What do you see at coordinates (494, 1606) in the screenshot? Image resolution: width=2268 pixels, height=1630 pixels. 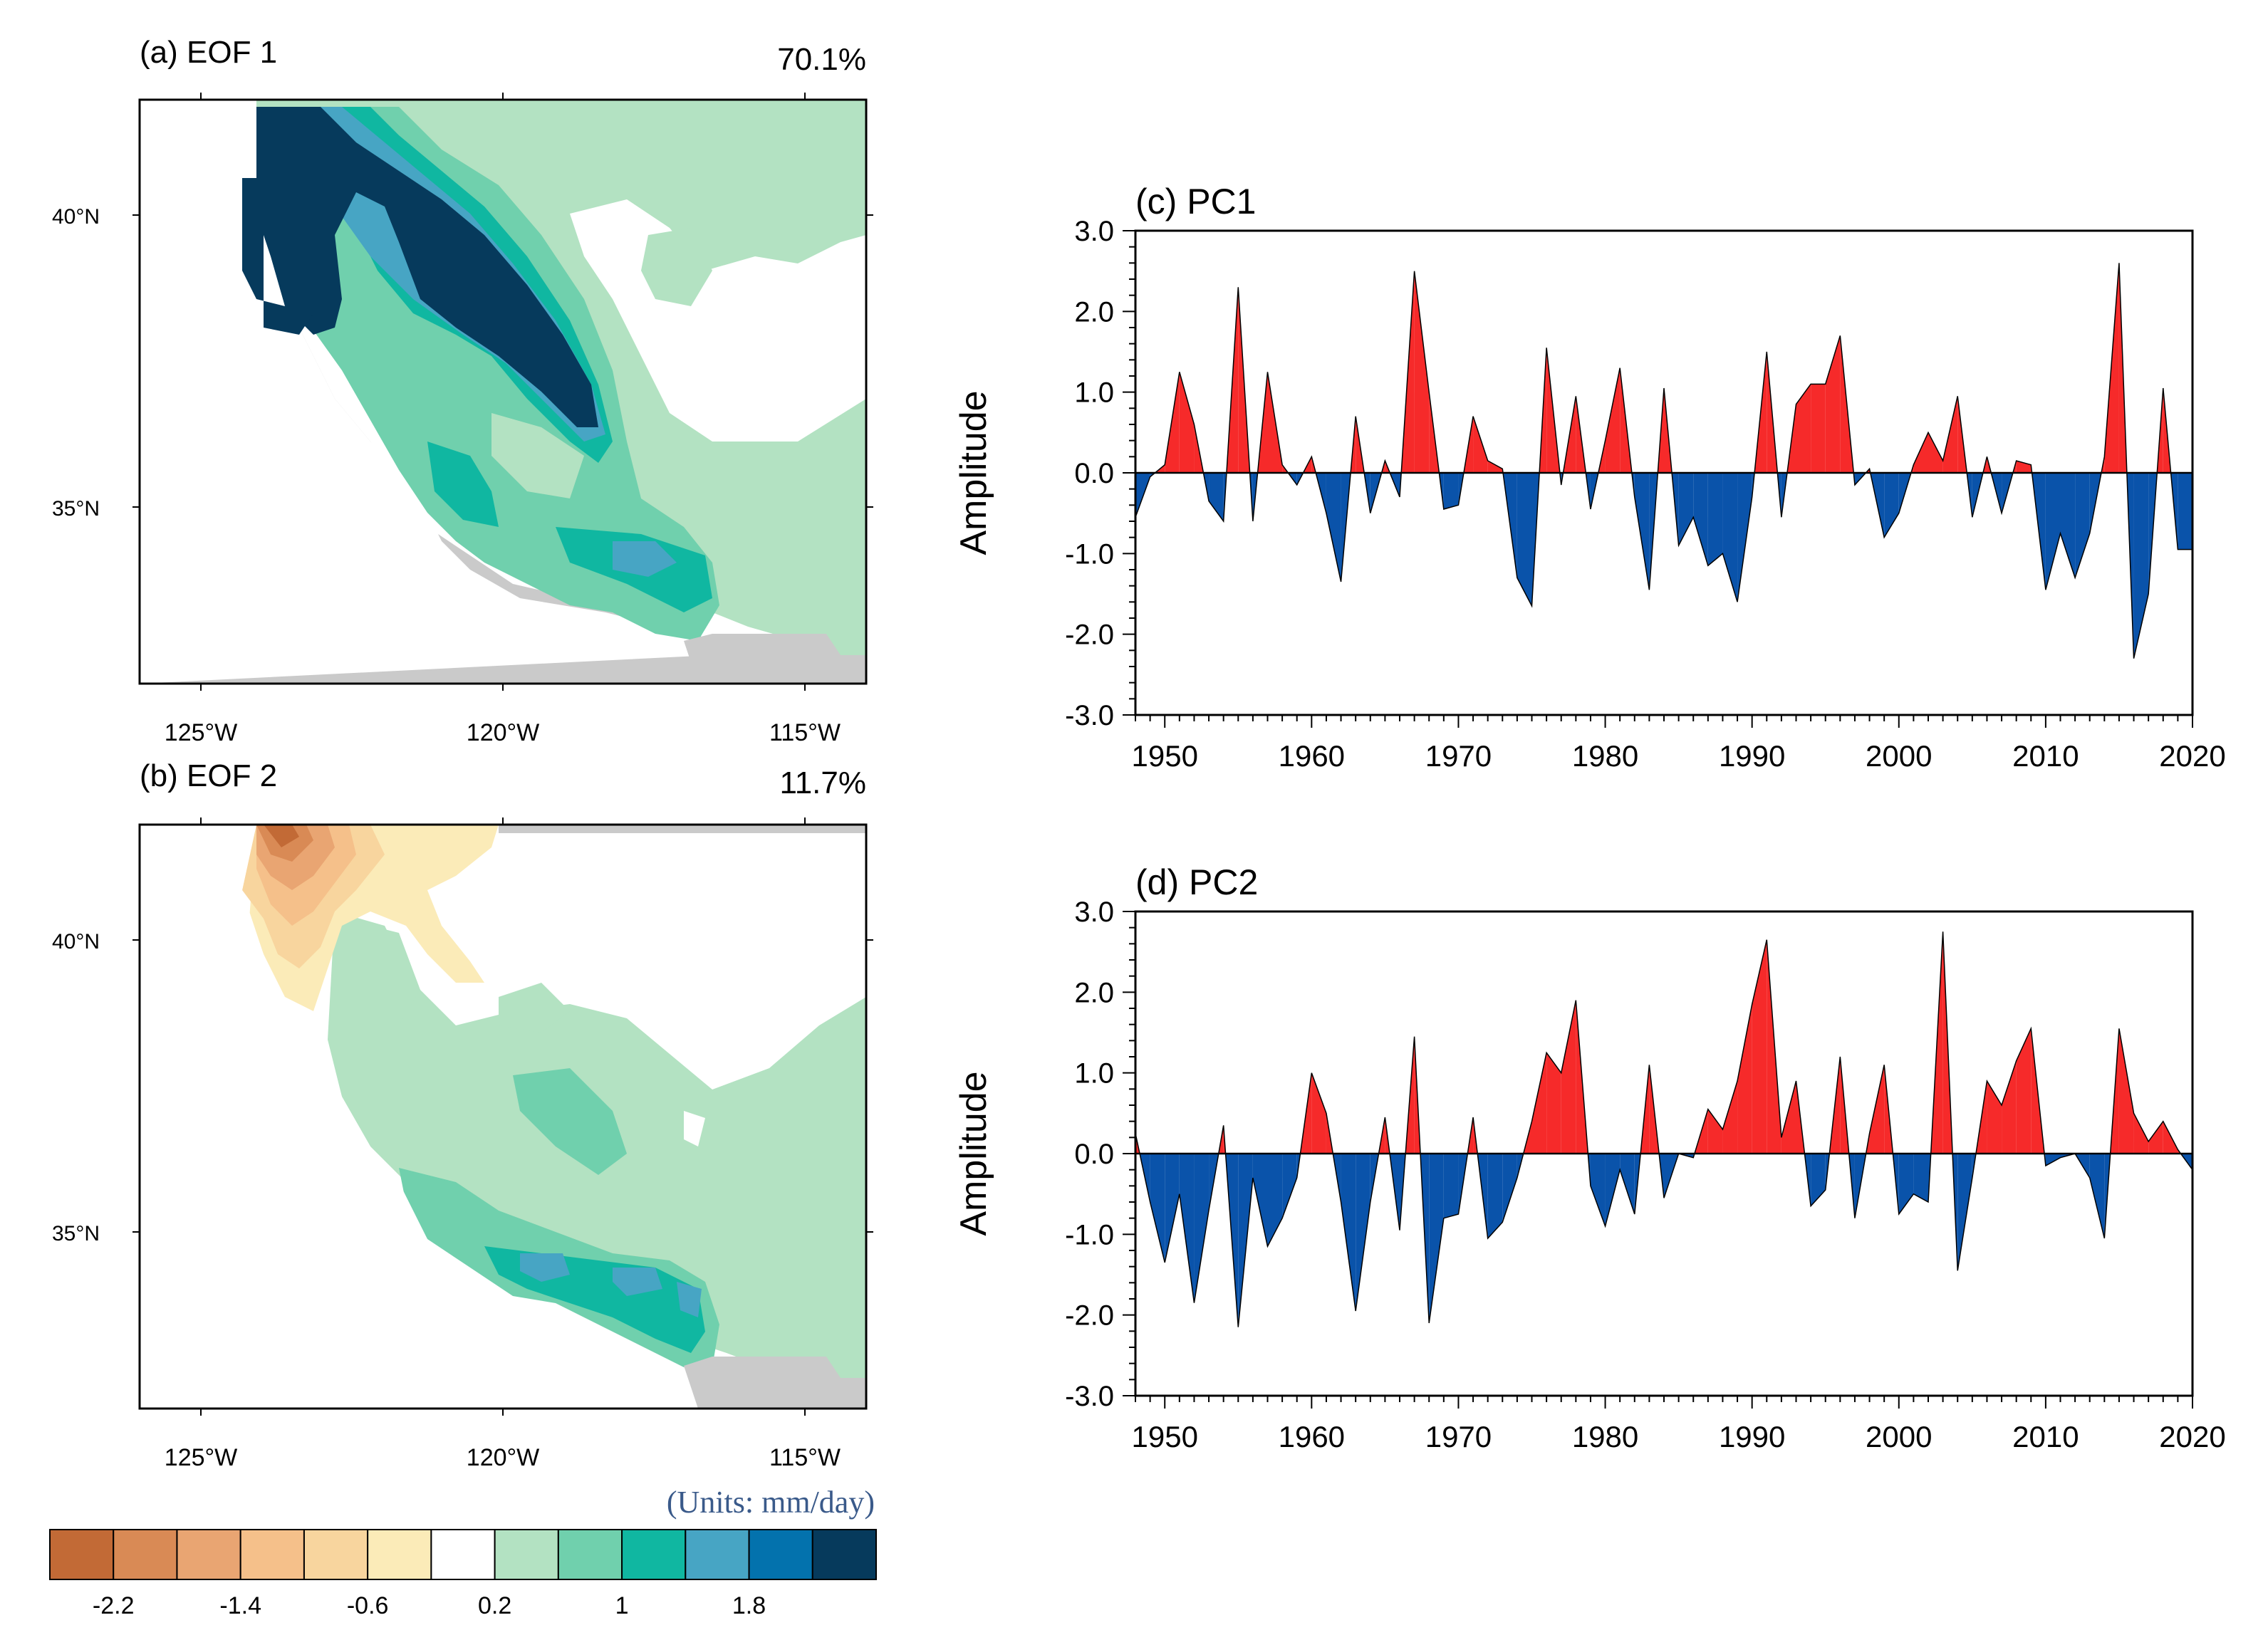 I see `colorbar-label: 0.2` at bounding box center [494, 1606].